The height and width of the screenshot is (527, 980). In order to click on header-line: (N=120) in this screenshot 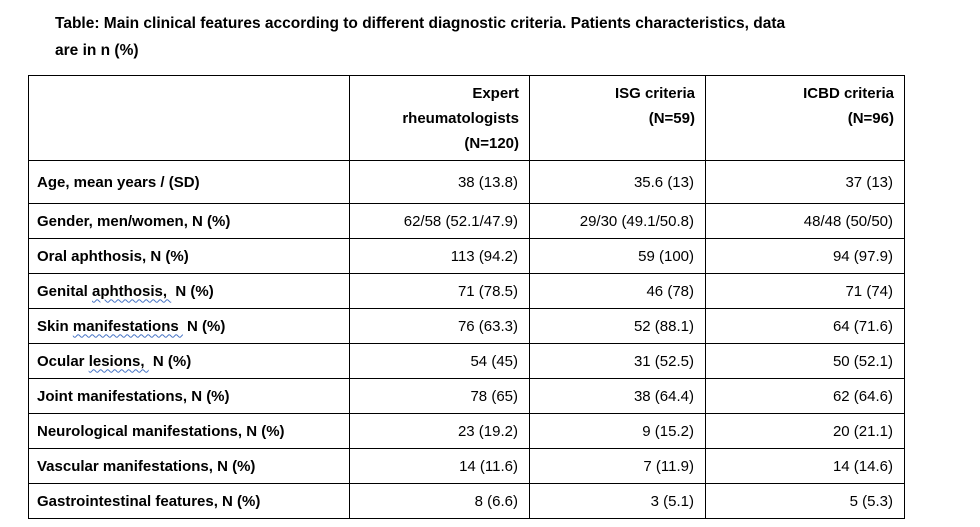, I will do `click(491, 143)`.